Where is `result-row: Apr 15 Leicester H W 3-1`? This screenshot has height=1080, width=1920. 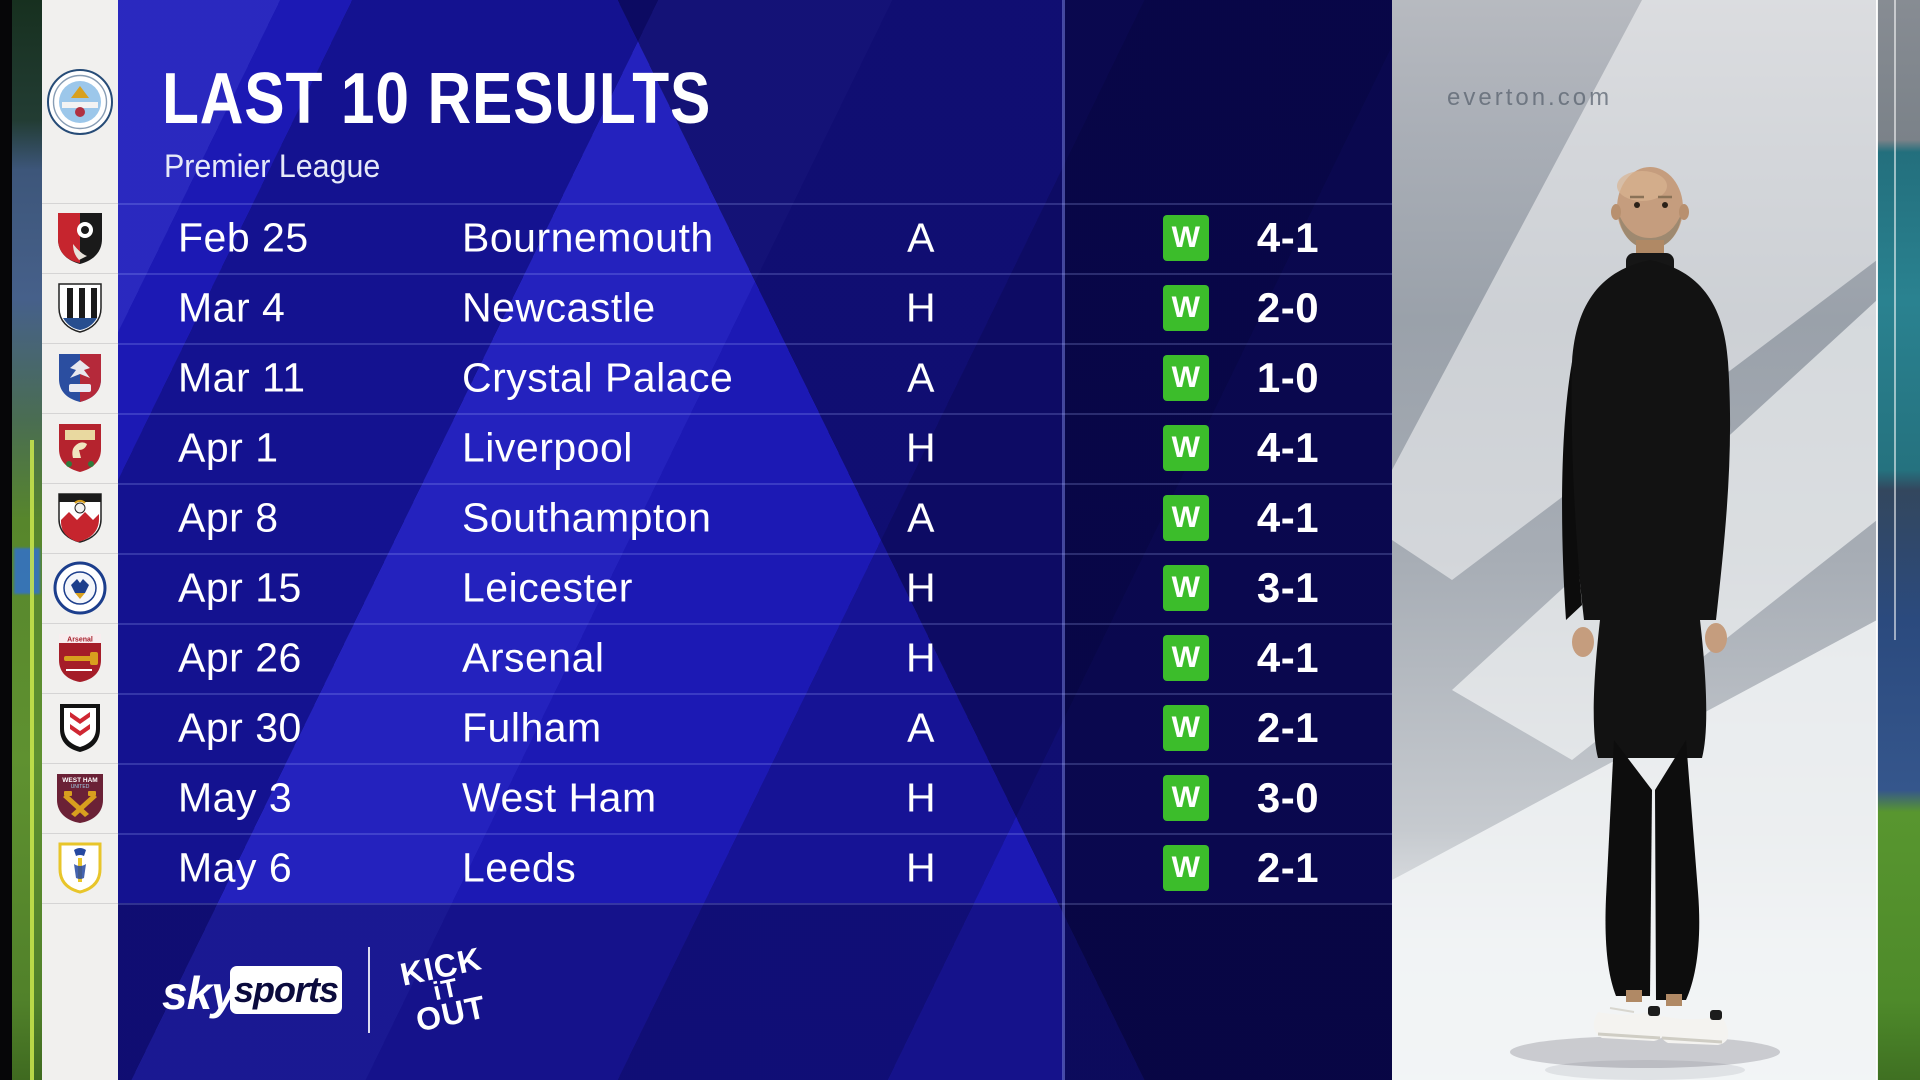
result-row: Apr 15 Leicester H W 3-1 is located at coordinates (755, 588).